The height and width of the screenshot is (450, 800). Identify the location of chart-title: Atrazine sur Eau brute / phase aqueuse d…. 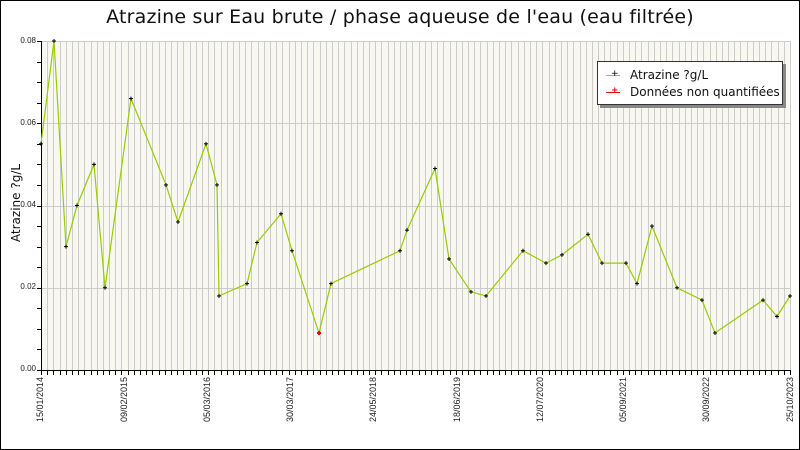
(400, 17).